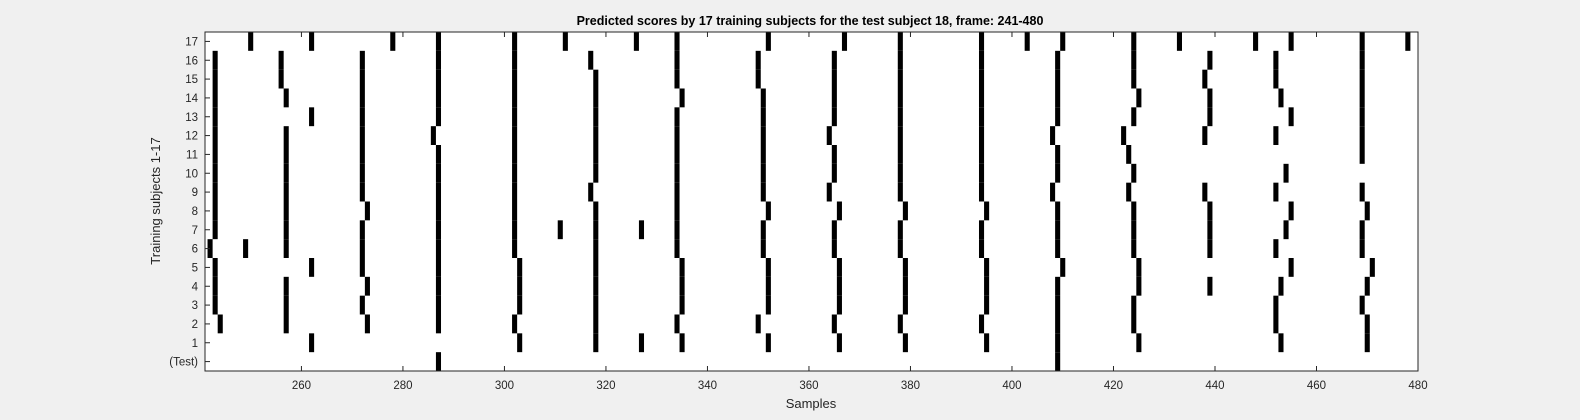 This screenshot has width=1580, height=420. I want to click on y-tick-label: 16, so click(191, 61).